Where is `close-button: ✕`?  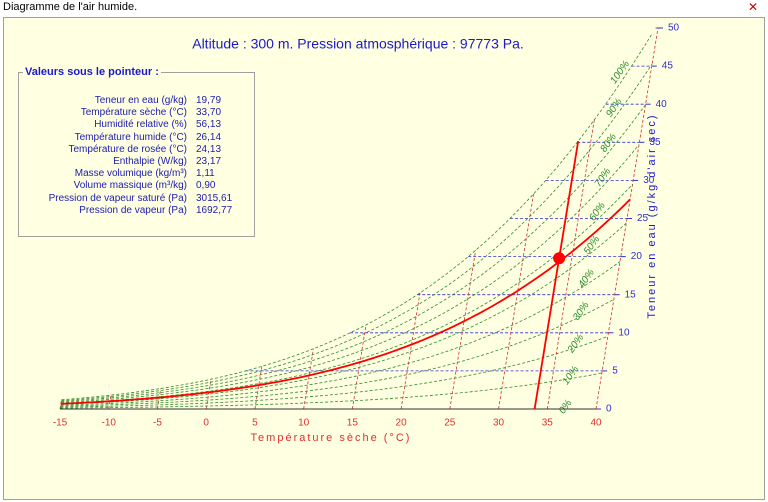
close-button: ✕ is located at coordinates (753, 7).